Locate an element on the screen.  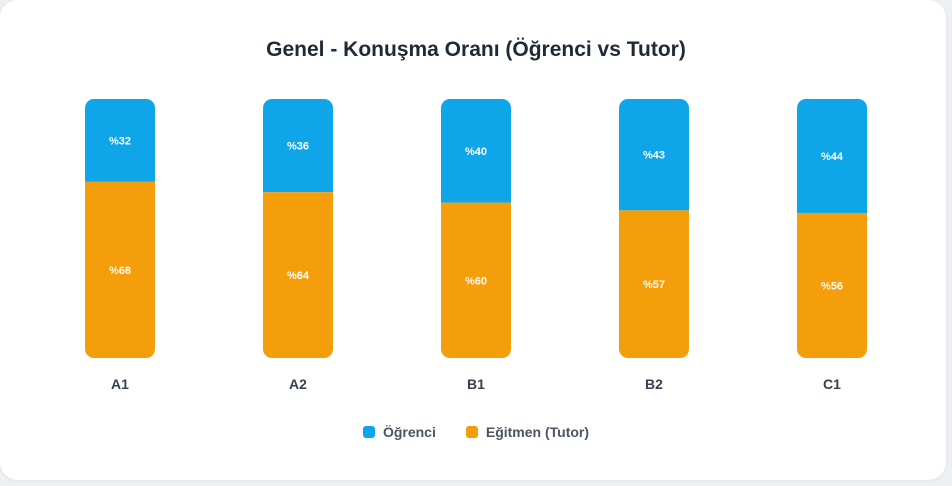
bar-stack-c1 is located at coordinates (832, 228).